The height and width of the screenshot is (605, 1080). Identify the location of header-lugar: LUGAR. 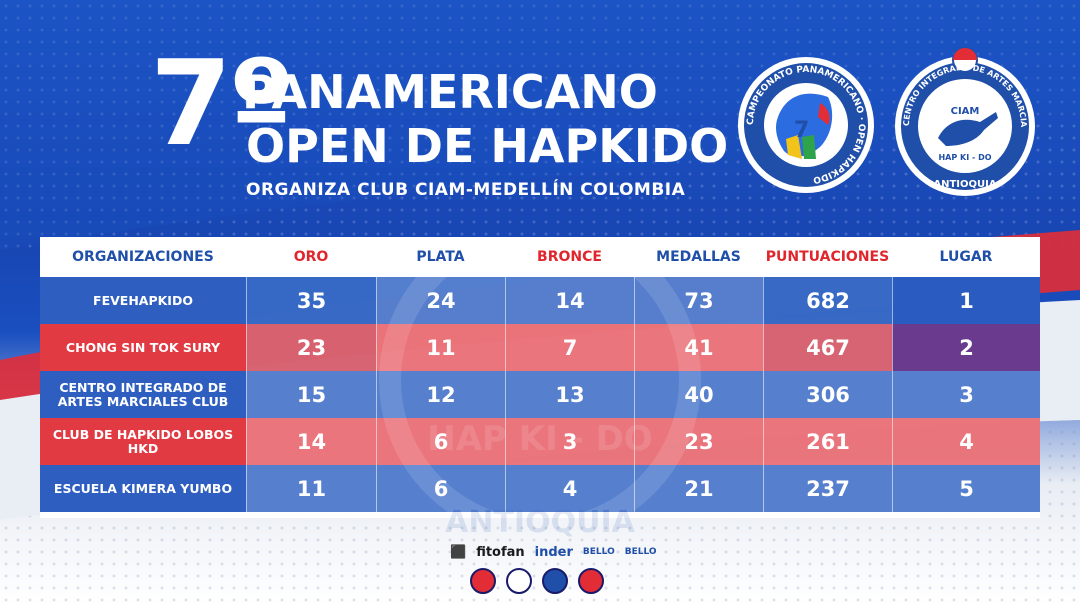
(966, 257).